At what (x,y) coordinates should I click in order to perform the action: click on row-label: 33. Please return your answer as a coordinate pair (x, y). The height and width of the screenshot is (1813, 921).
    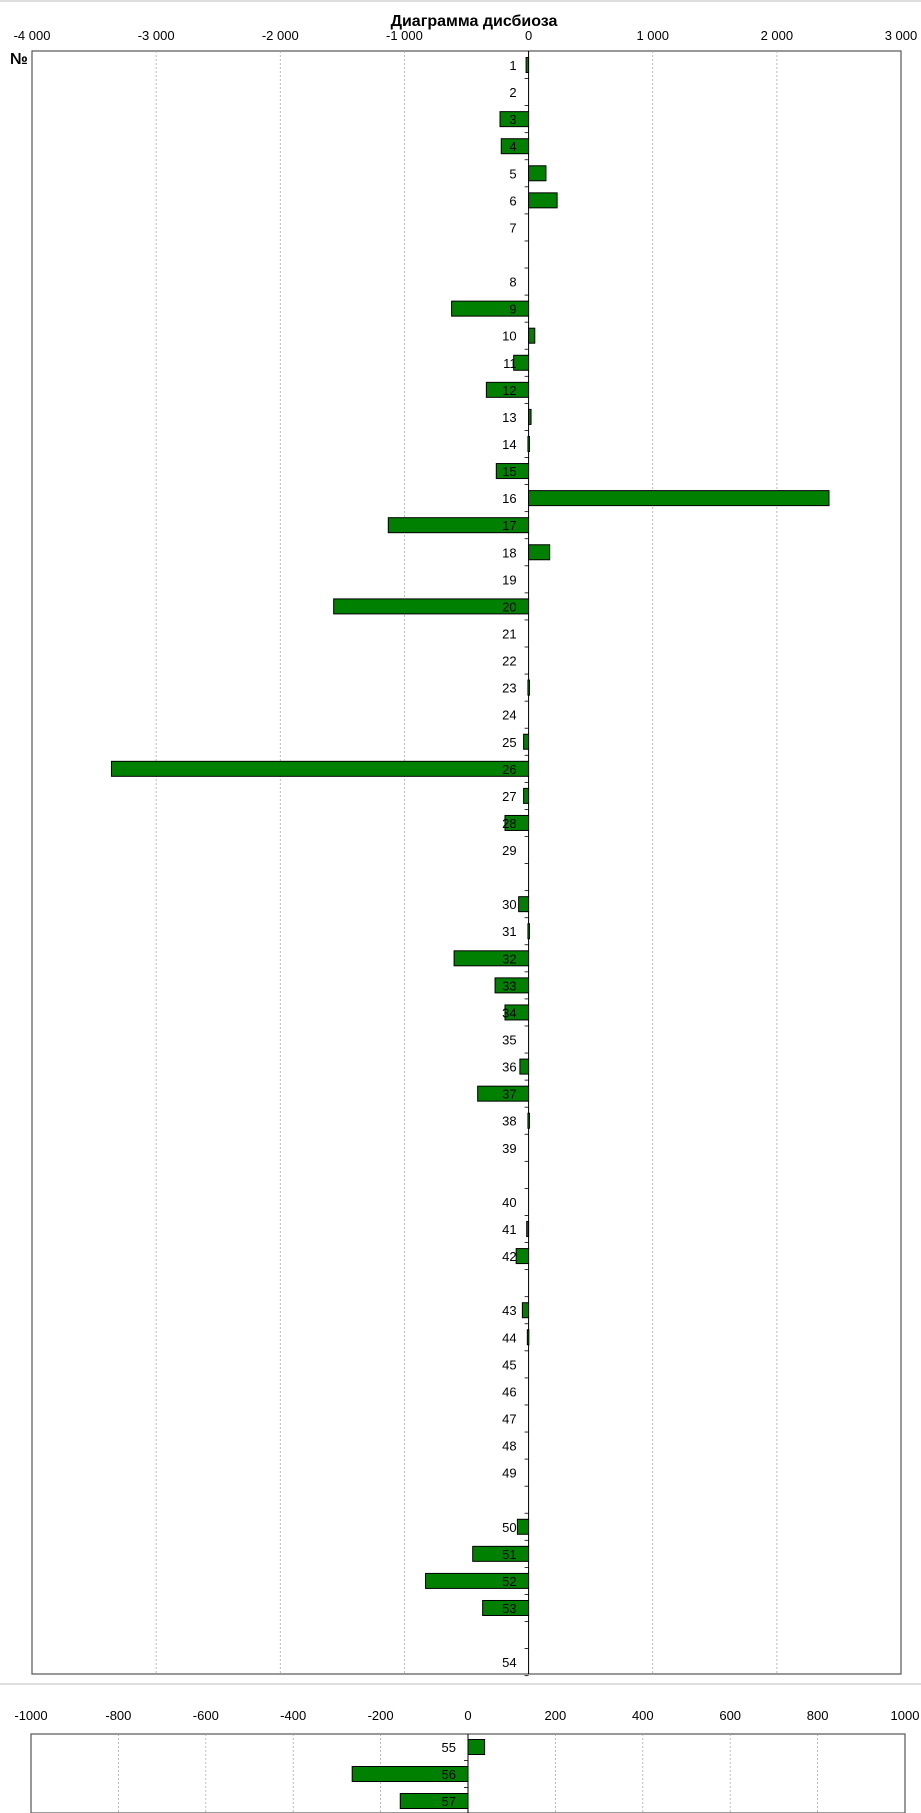
    Looking at the image, I should click on (509, 985).